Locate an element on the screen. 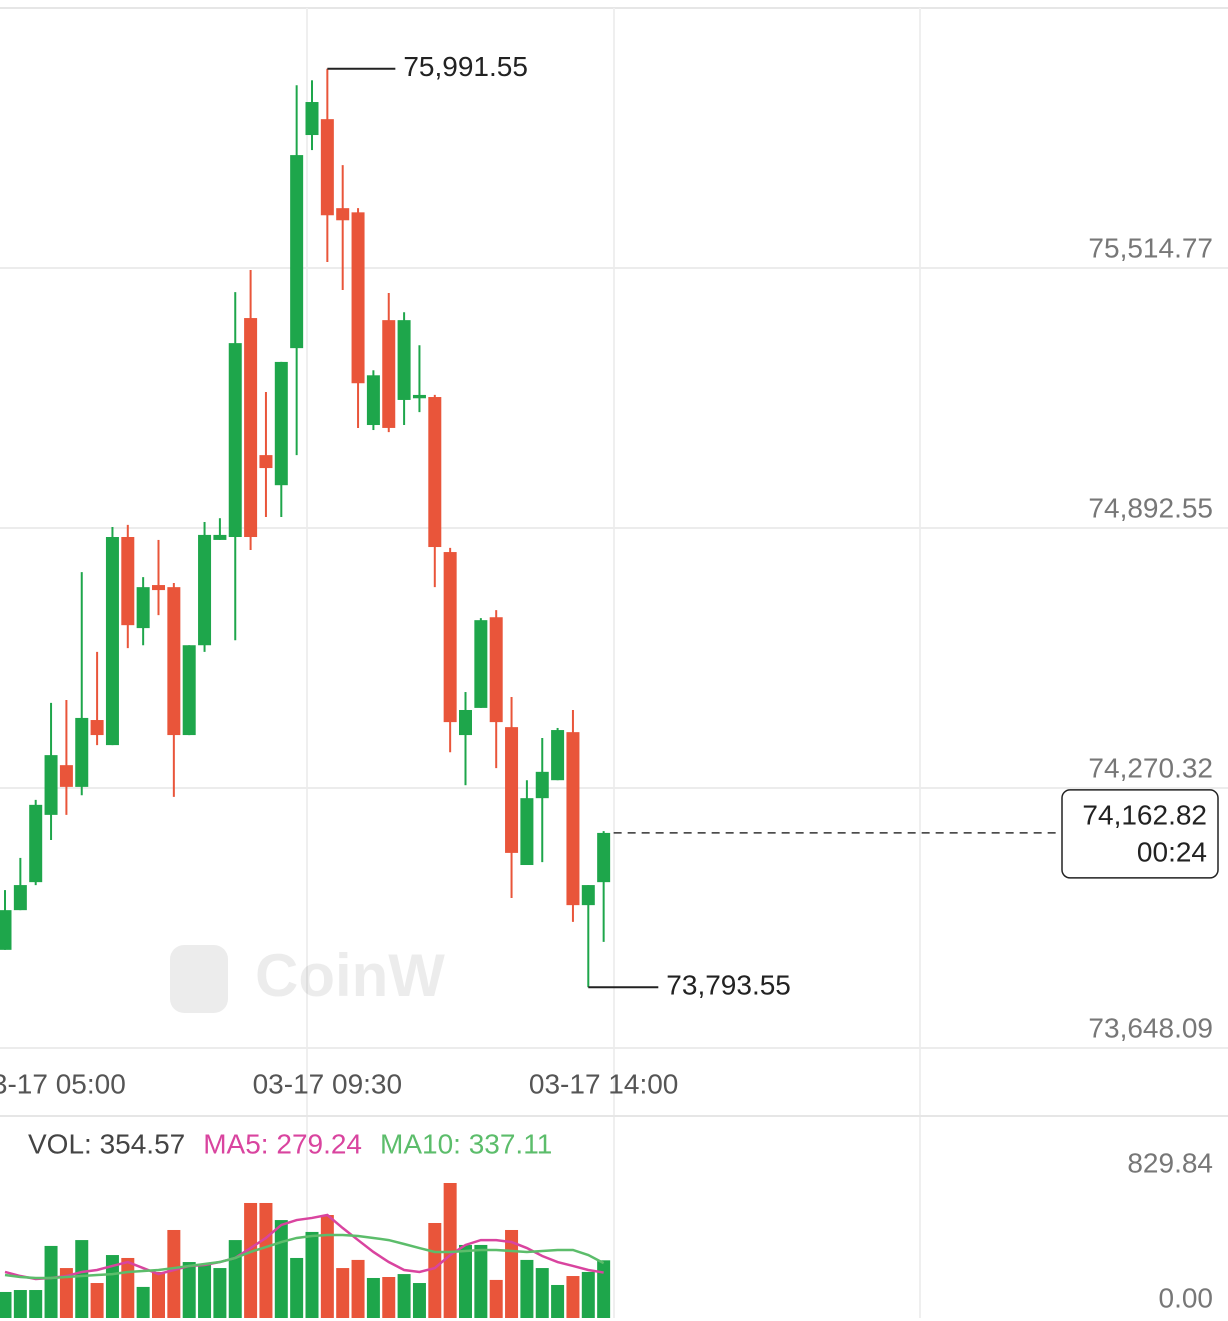 The width and height of the screenshot is (1228, 1321). y-tick-label: 73,648.09 is located at coordinates (1150, 1027).